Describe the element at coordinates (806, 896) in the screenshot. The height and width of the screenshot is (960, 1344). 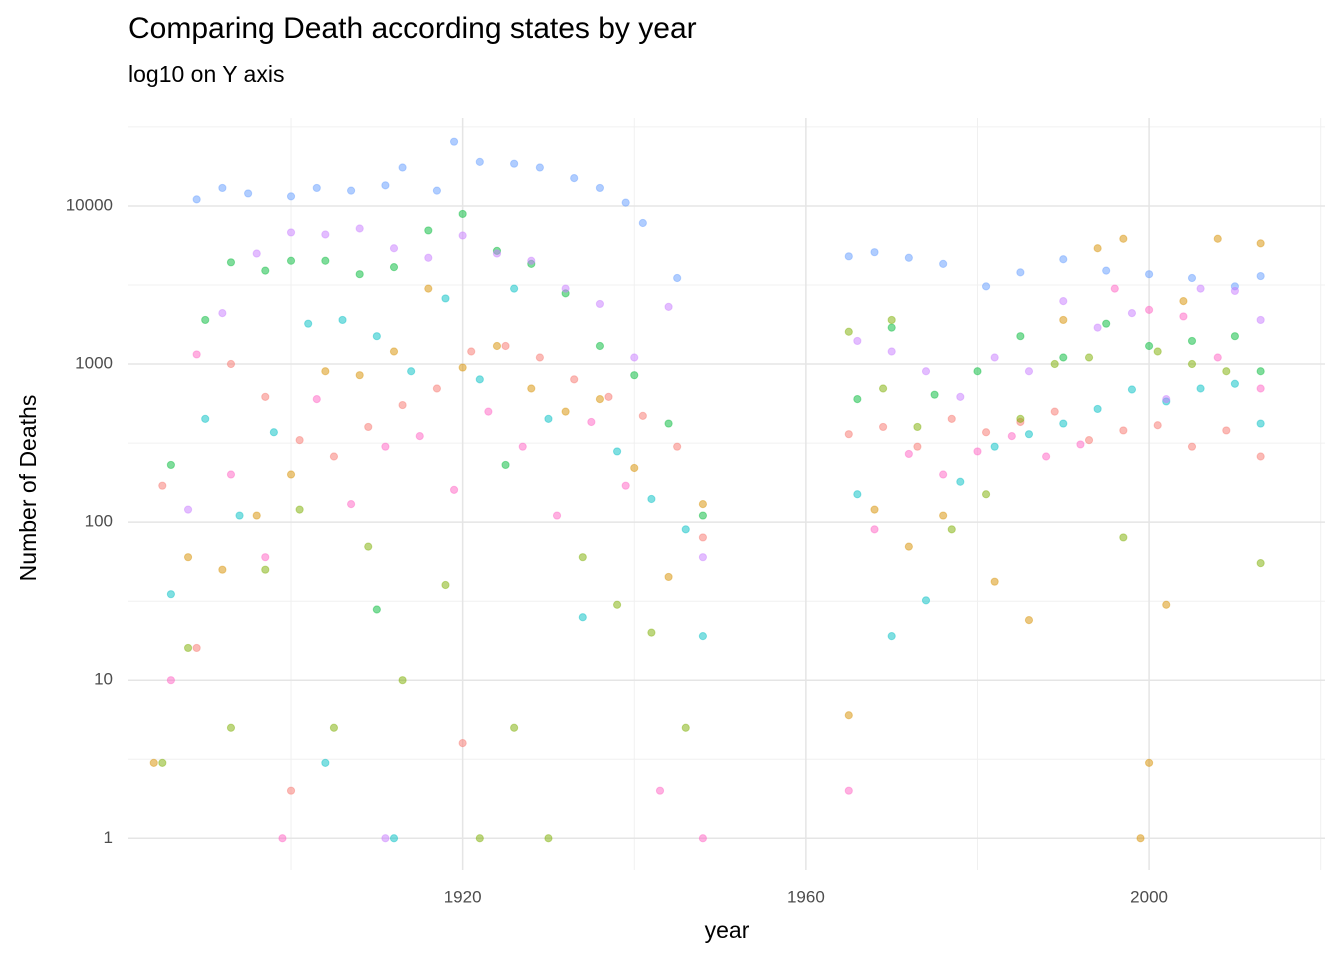
I see `x-tick-label: 1960` at that location.